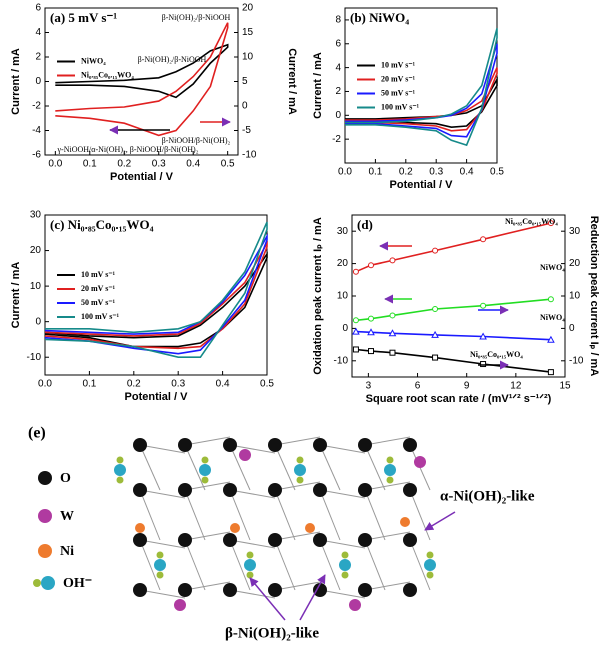 Image resolution: width=600 pixels, height=649 pixels. I want to click on y-tick-label: 20, so click(343, 263).